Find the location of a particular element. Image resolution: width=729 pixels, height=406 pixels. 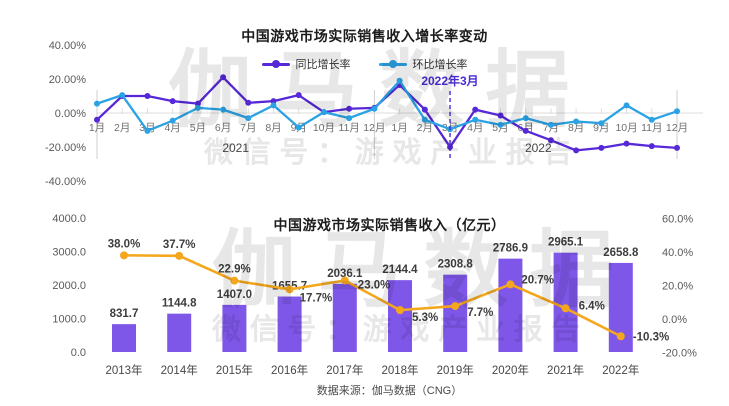

yoy-dot-icon is located at coordinates (275, 64).